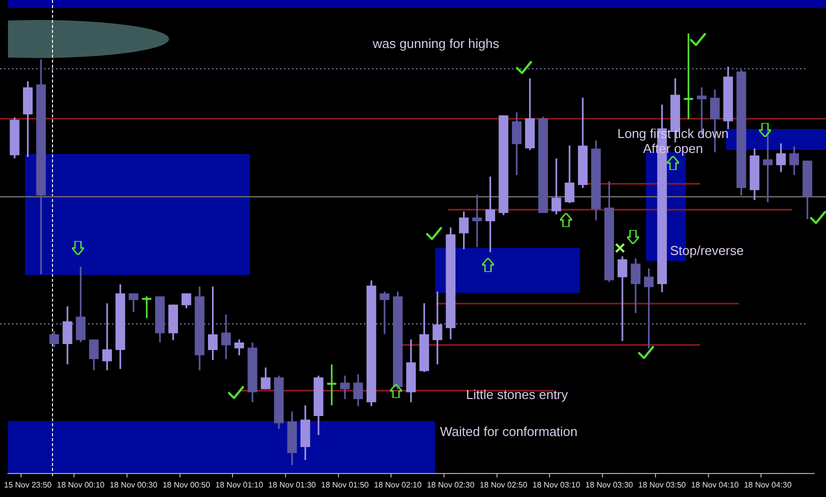 The image size is (826, 497). Describe the element at coordinates (609, 485) in the screenshot. I see `x-tick-label: 18 Nov 03:30` at that location.